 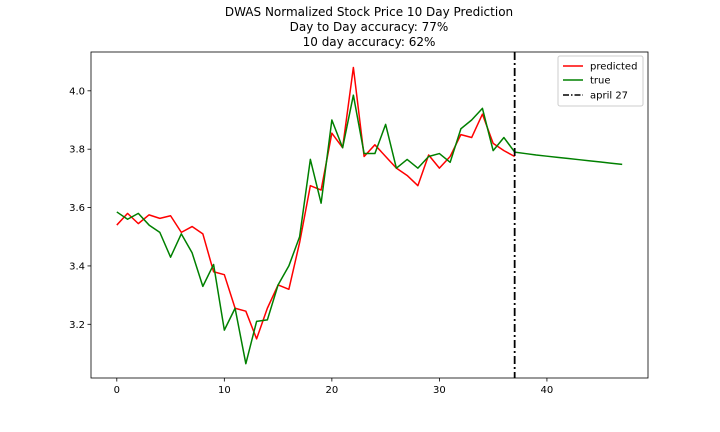 What do you see at coordinates (439, 390) in the screenshot?
I see `x-tick-label: 30` at bounding box center [439, 390].